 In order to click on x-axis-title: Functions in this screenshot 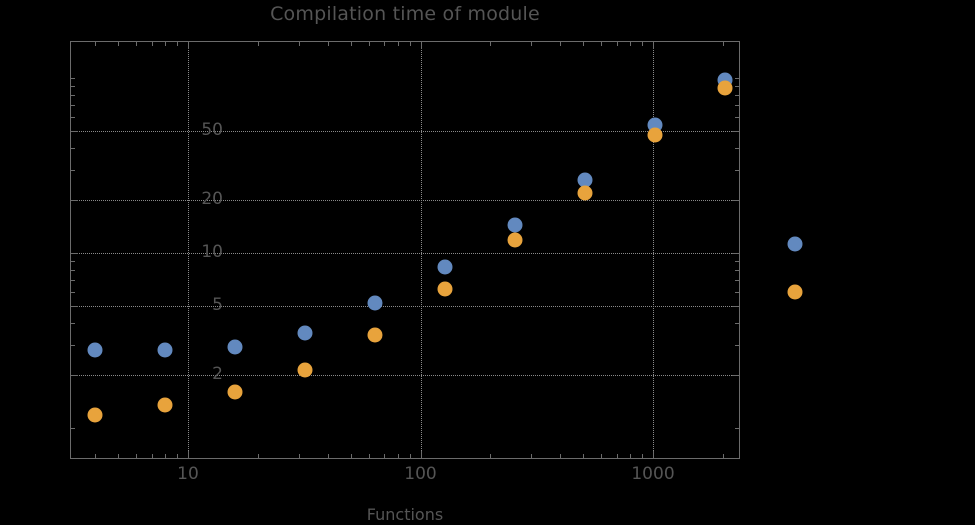, I will do `click(405, 514)`.